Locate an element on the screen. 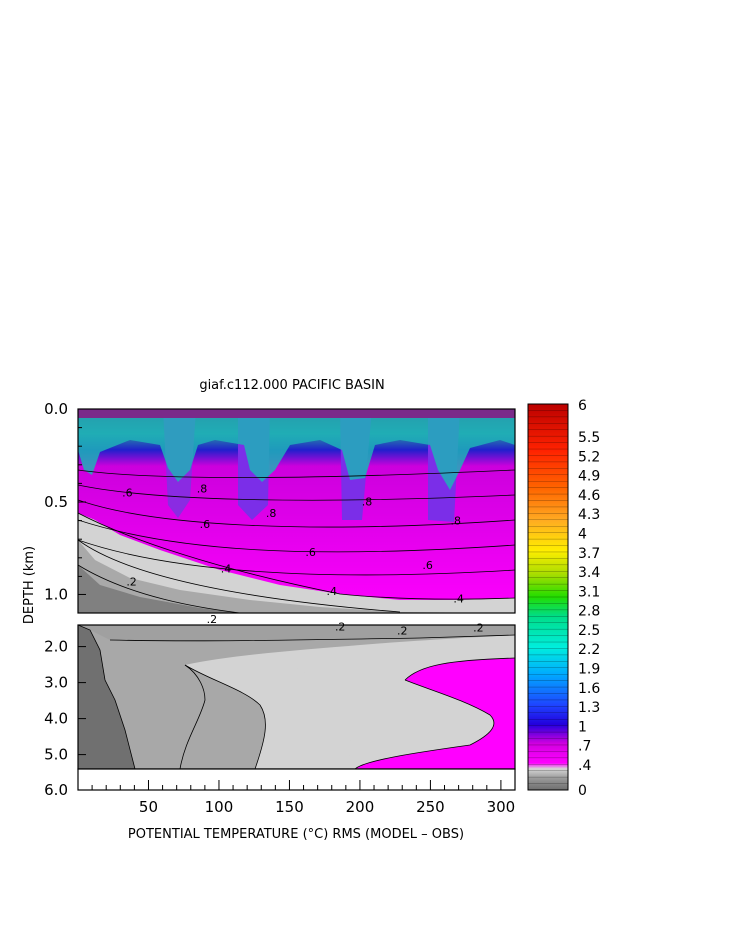 This screenshot has height=945, width=733. x-tick-label: 150 is located at coordinates (289, 807).